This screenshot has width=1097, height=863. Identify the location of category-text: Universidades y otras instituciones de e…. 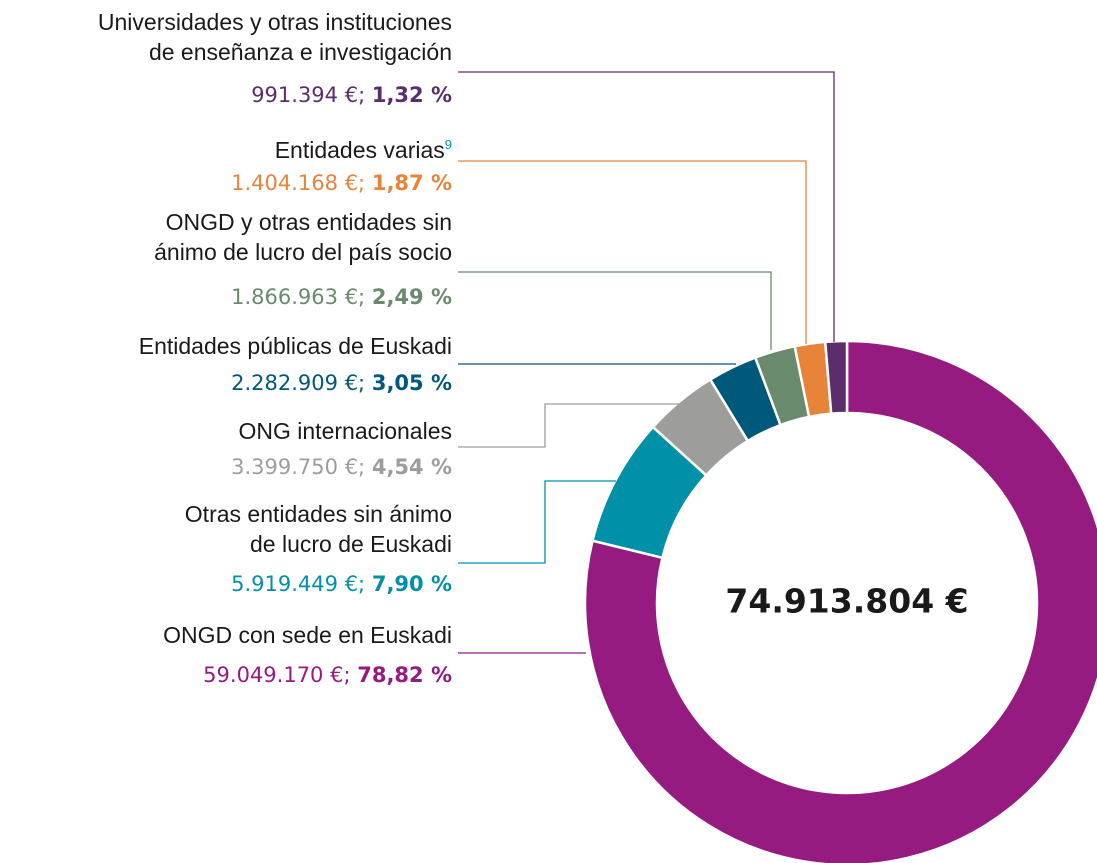
(274, 37).